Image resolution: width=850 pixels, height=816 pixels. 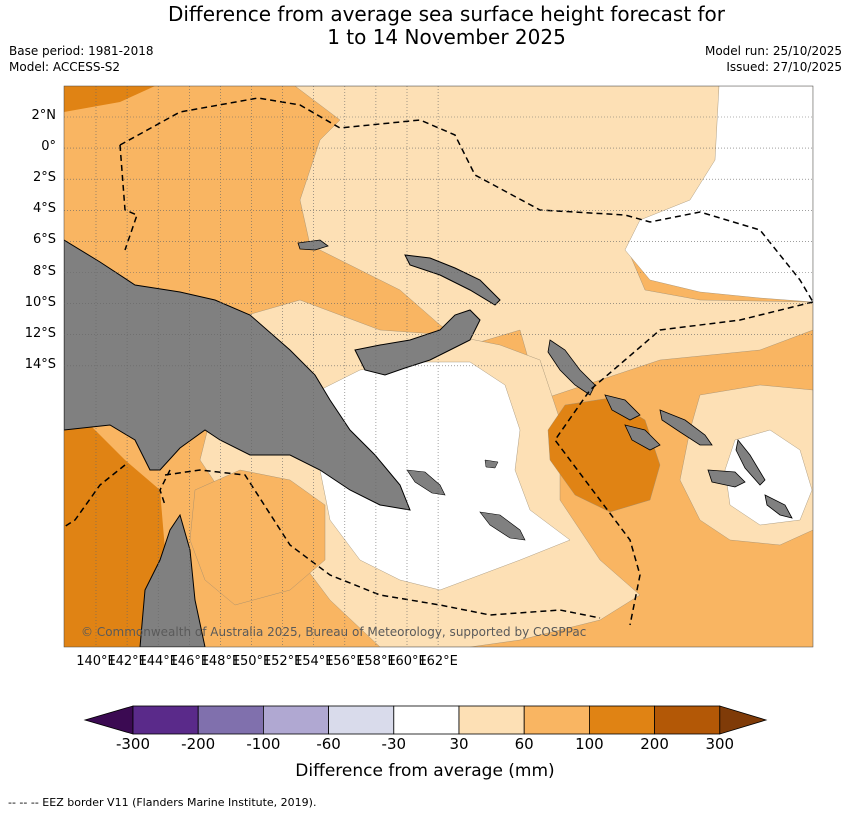 I want to click on colorbar-tick-label: -100, so click(x=263, y=744).